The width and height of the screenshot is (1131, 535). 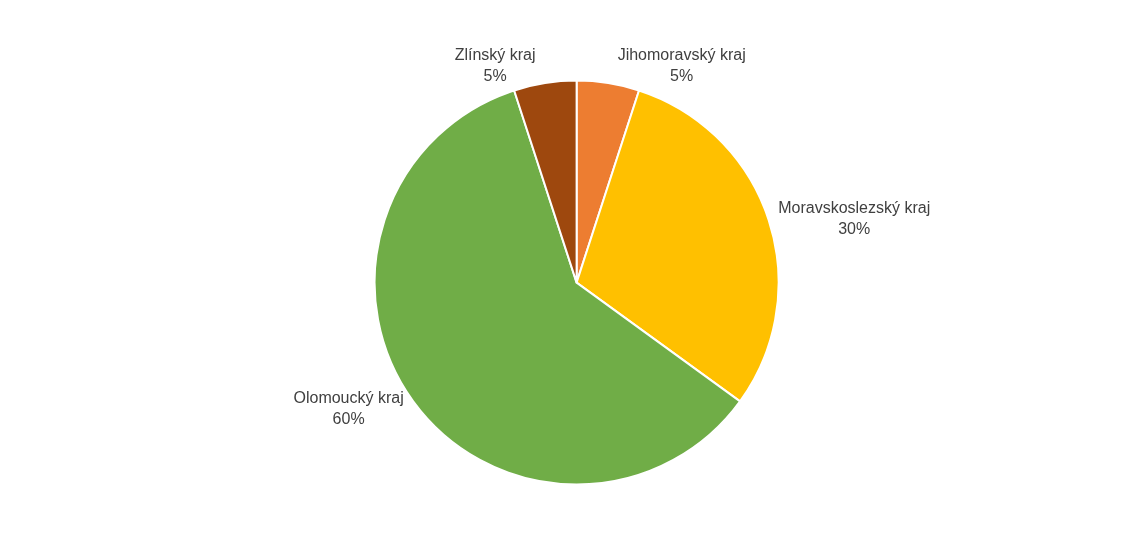 What do you see at coordinates (495, 54) in the screenshot?
I see `slice-label: Zlínský kraj` at bounding box center [495, 54].